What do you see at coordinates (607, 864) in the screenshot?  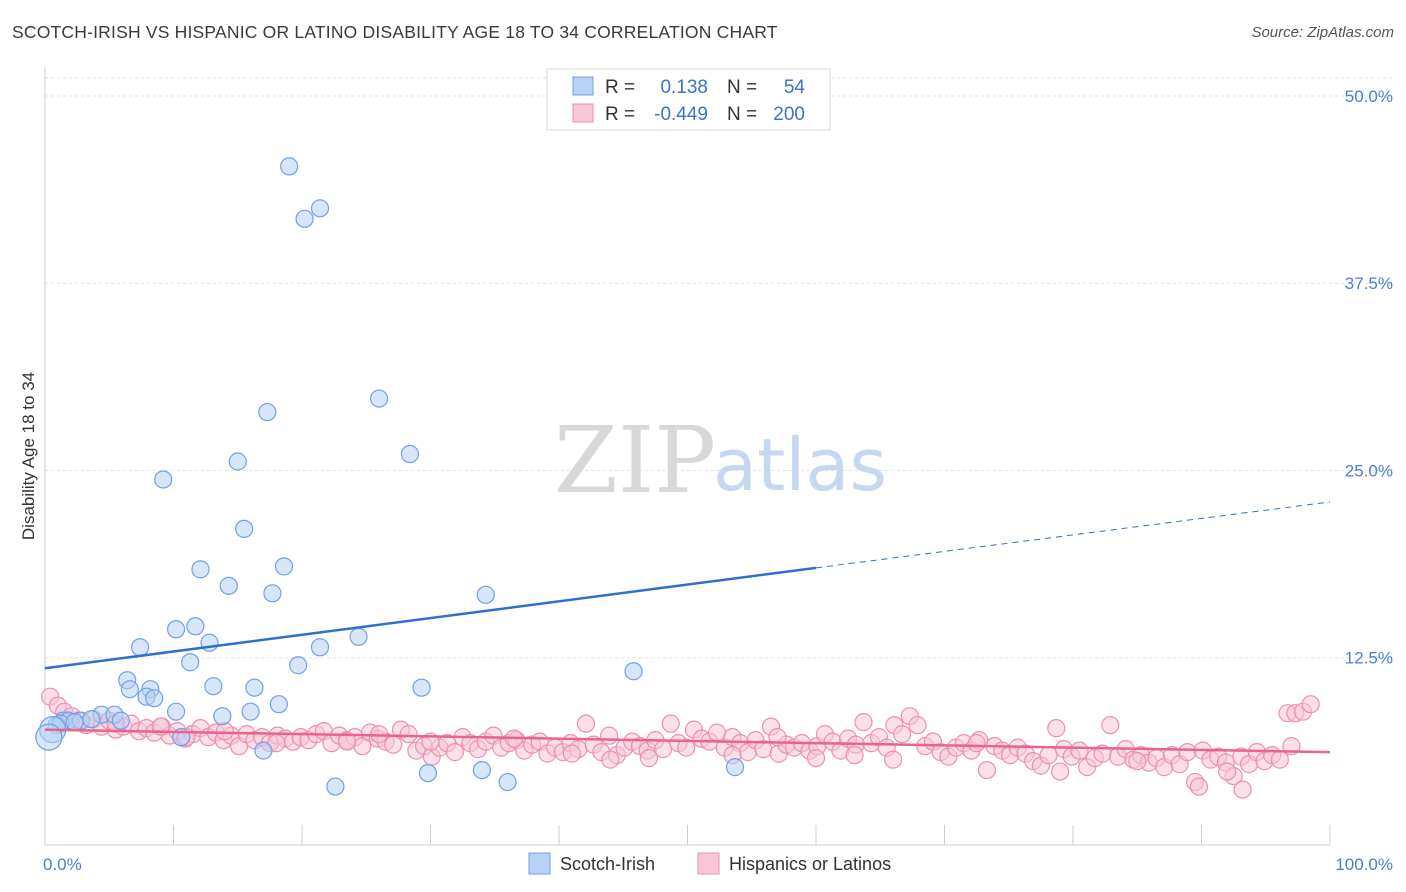 I see `bottom-legend-label-scotch-irish: Scotch-Irish` at bounding box center [607, 864].